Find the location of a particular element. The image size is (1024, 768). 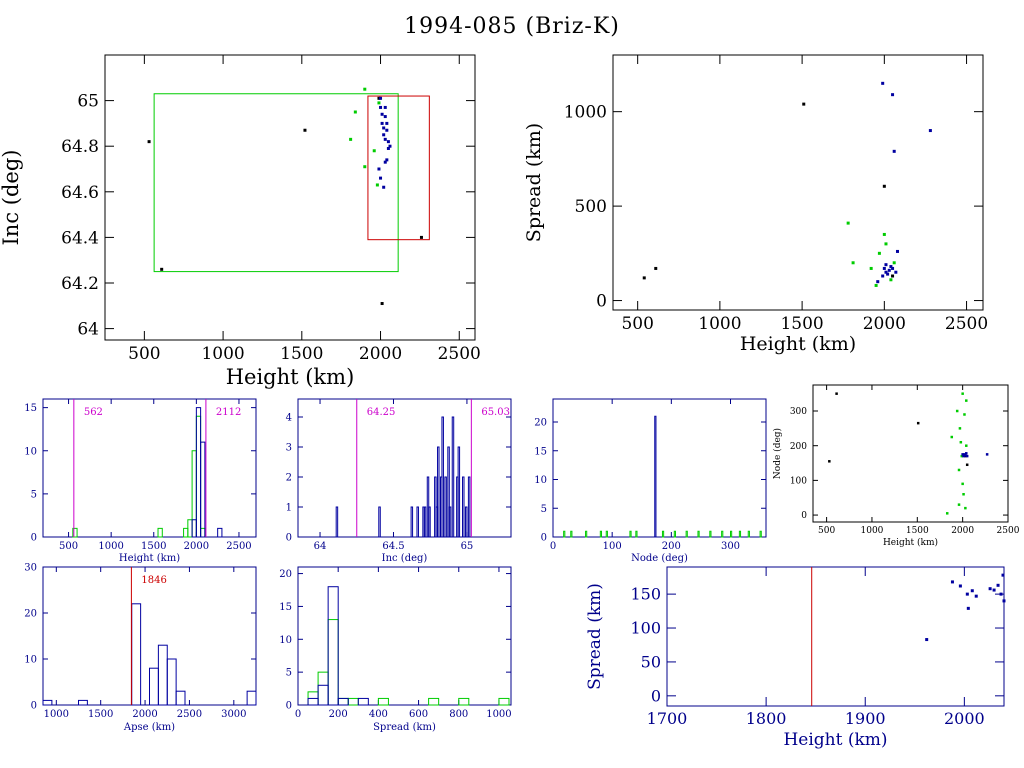

panel-9-frame is located at coordinates (835, 636).